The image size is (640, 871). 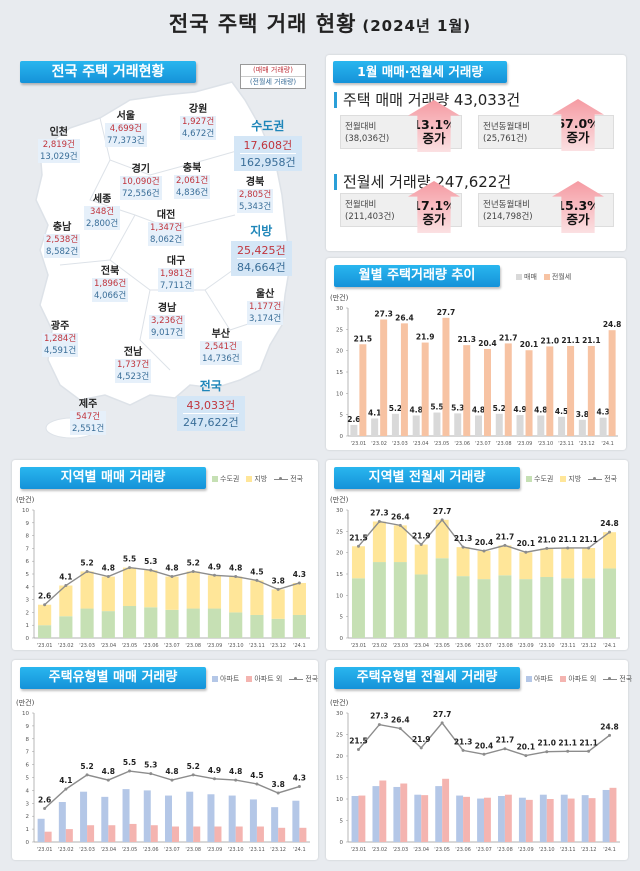 I want to click on x-tick-label: '23.08, so click(x=193, y=850).